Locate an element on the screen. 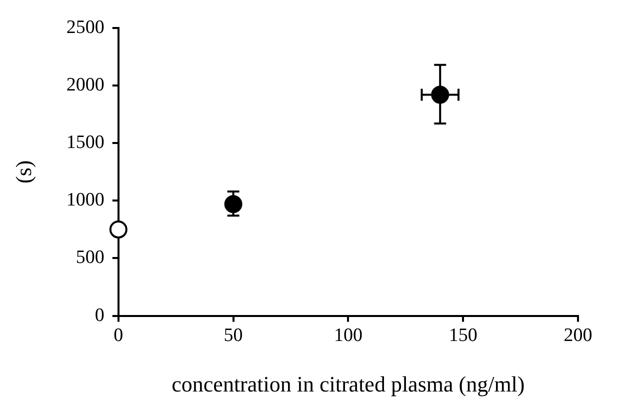 The image size is (618, 411). point is located at coordinates (118, 229).